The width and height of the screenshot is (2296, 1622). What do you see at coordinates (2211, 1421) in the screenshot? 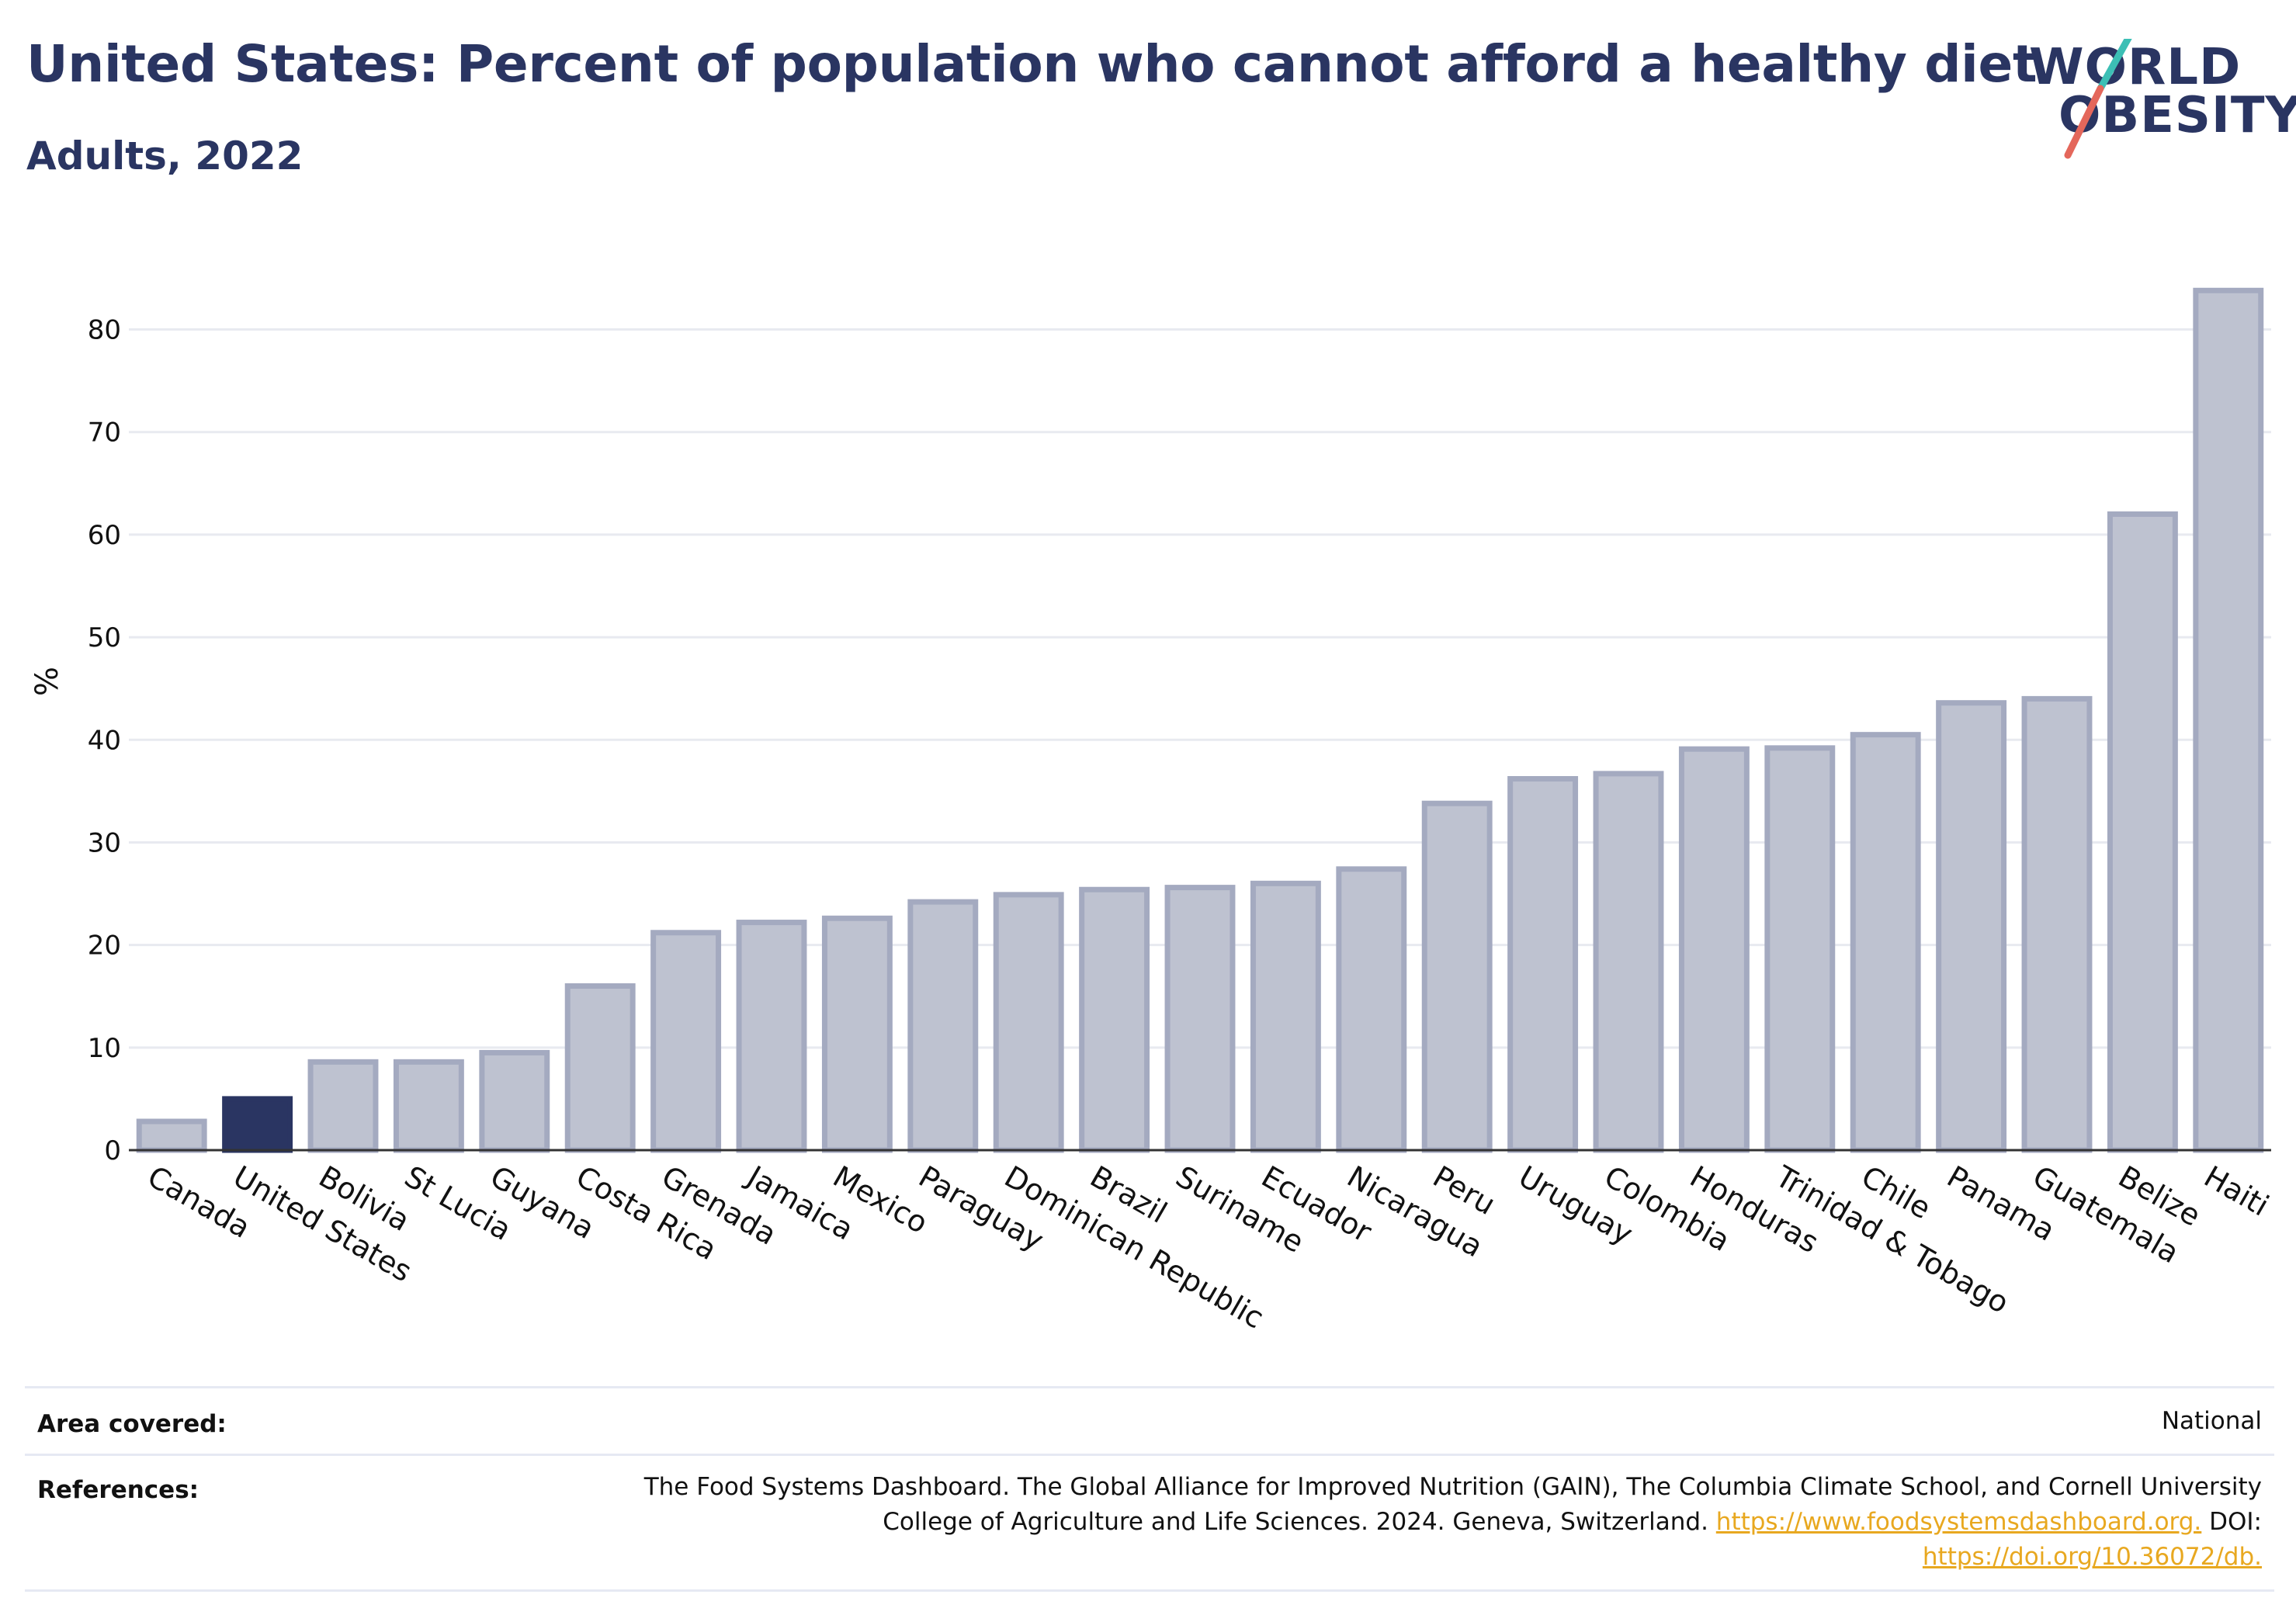
I see `area-covered-value: National` at bounding box center [2211, 1421].